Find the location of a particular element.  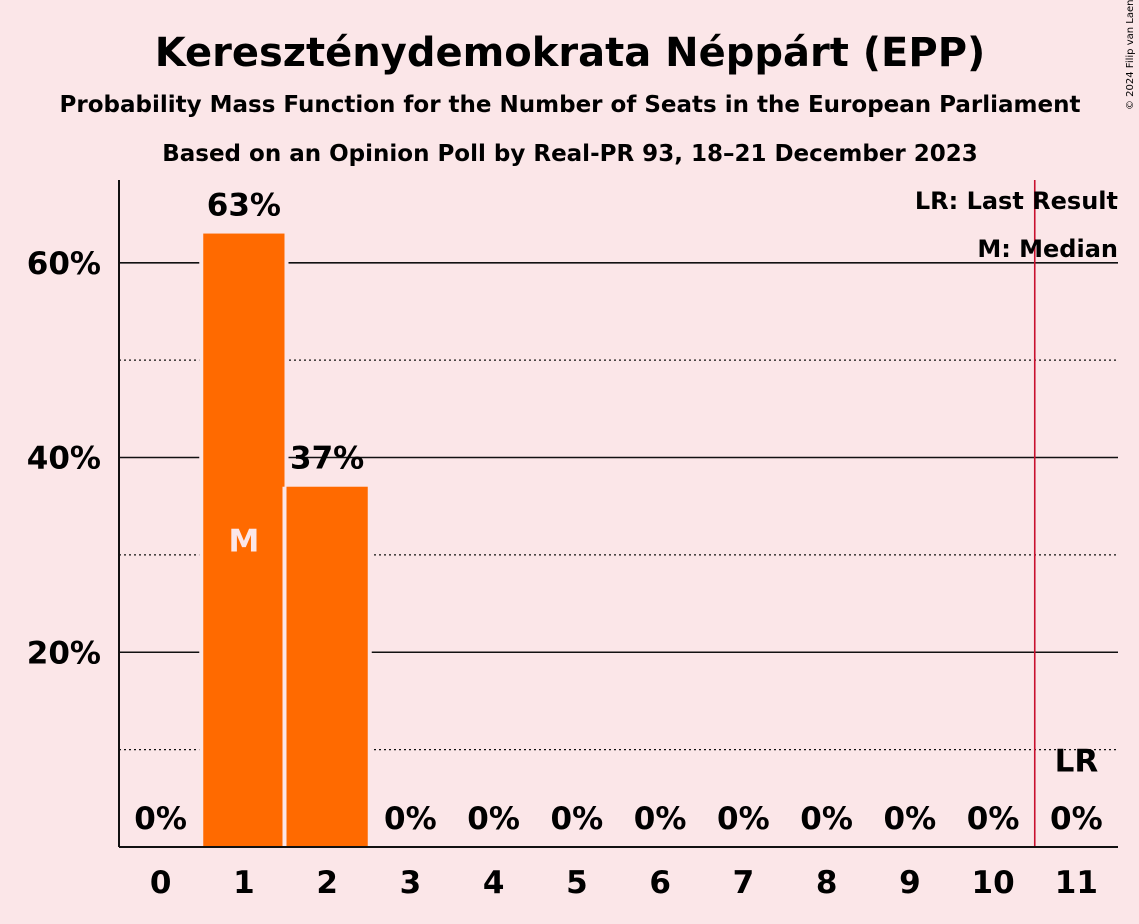

x-tick-label-2: 2 is located at coordinates (327, 883).